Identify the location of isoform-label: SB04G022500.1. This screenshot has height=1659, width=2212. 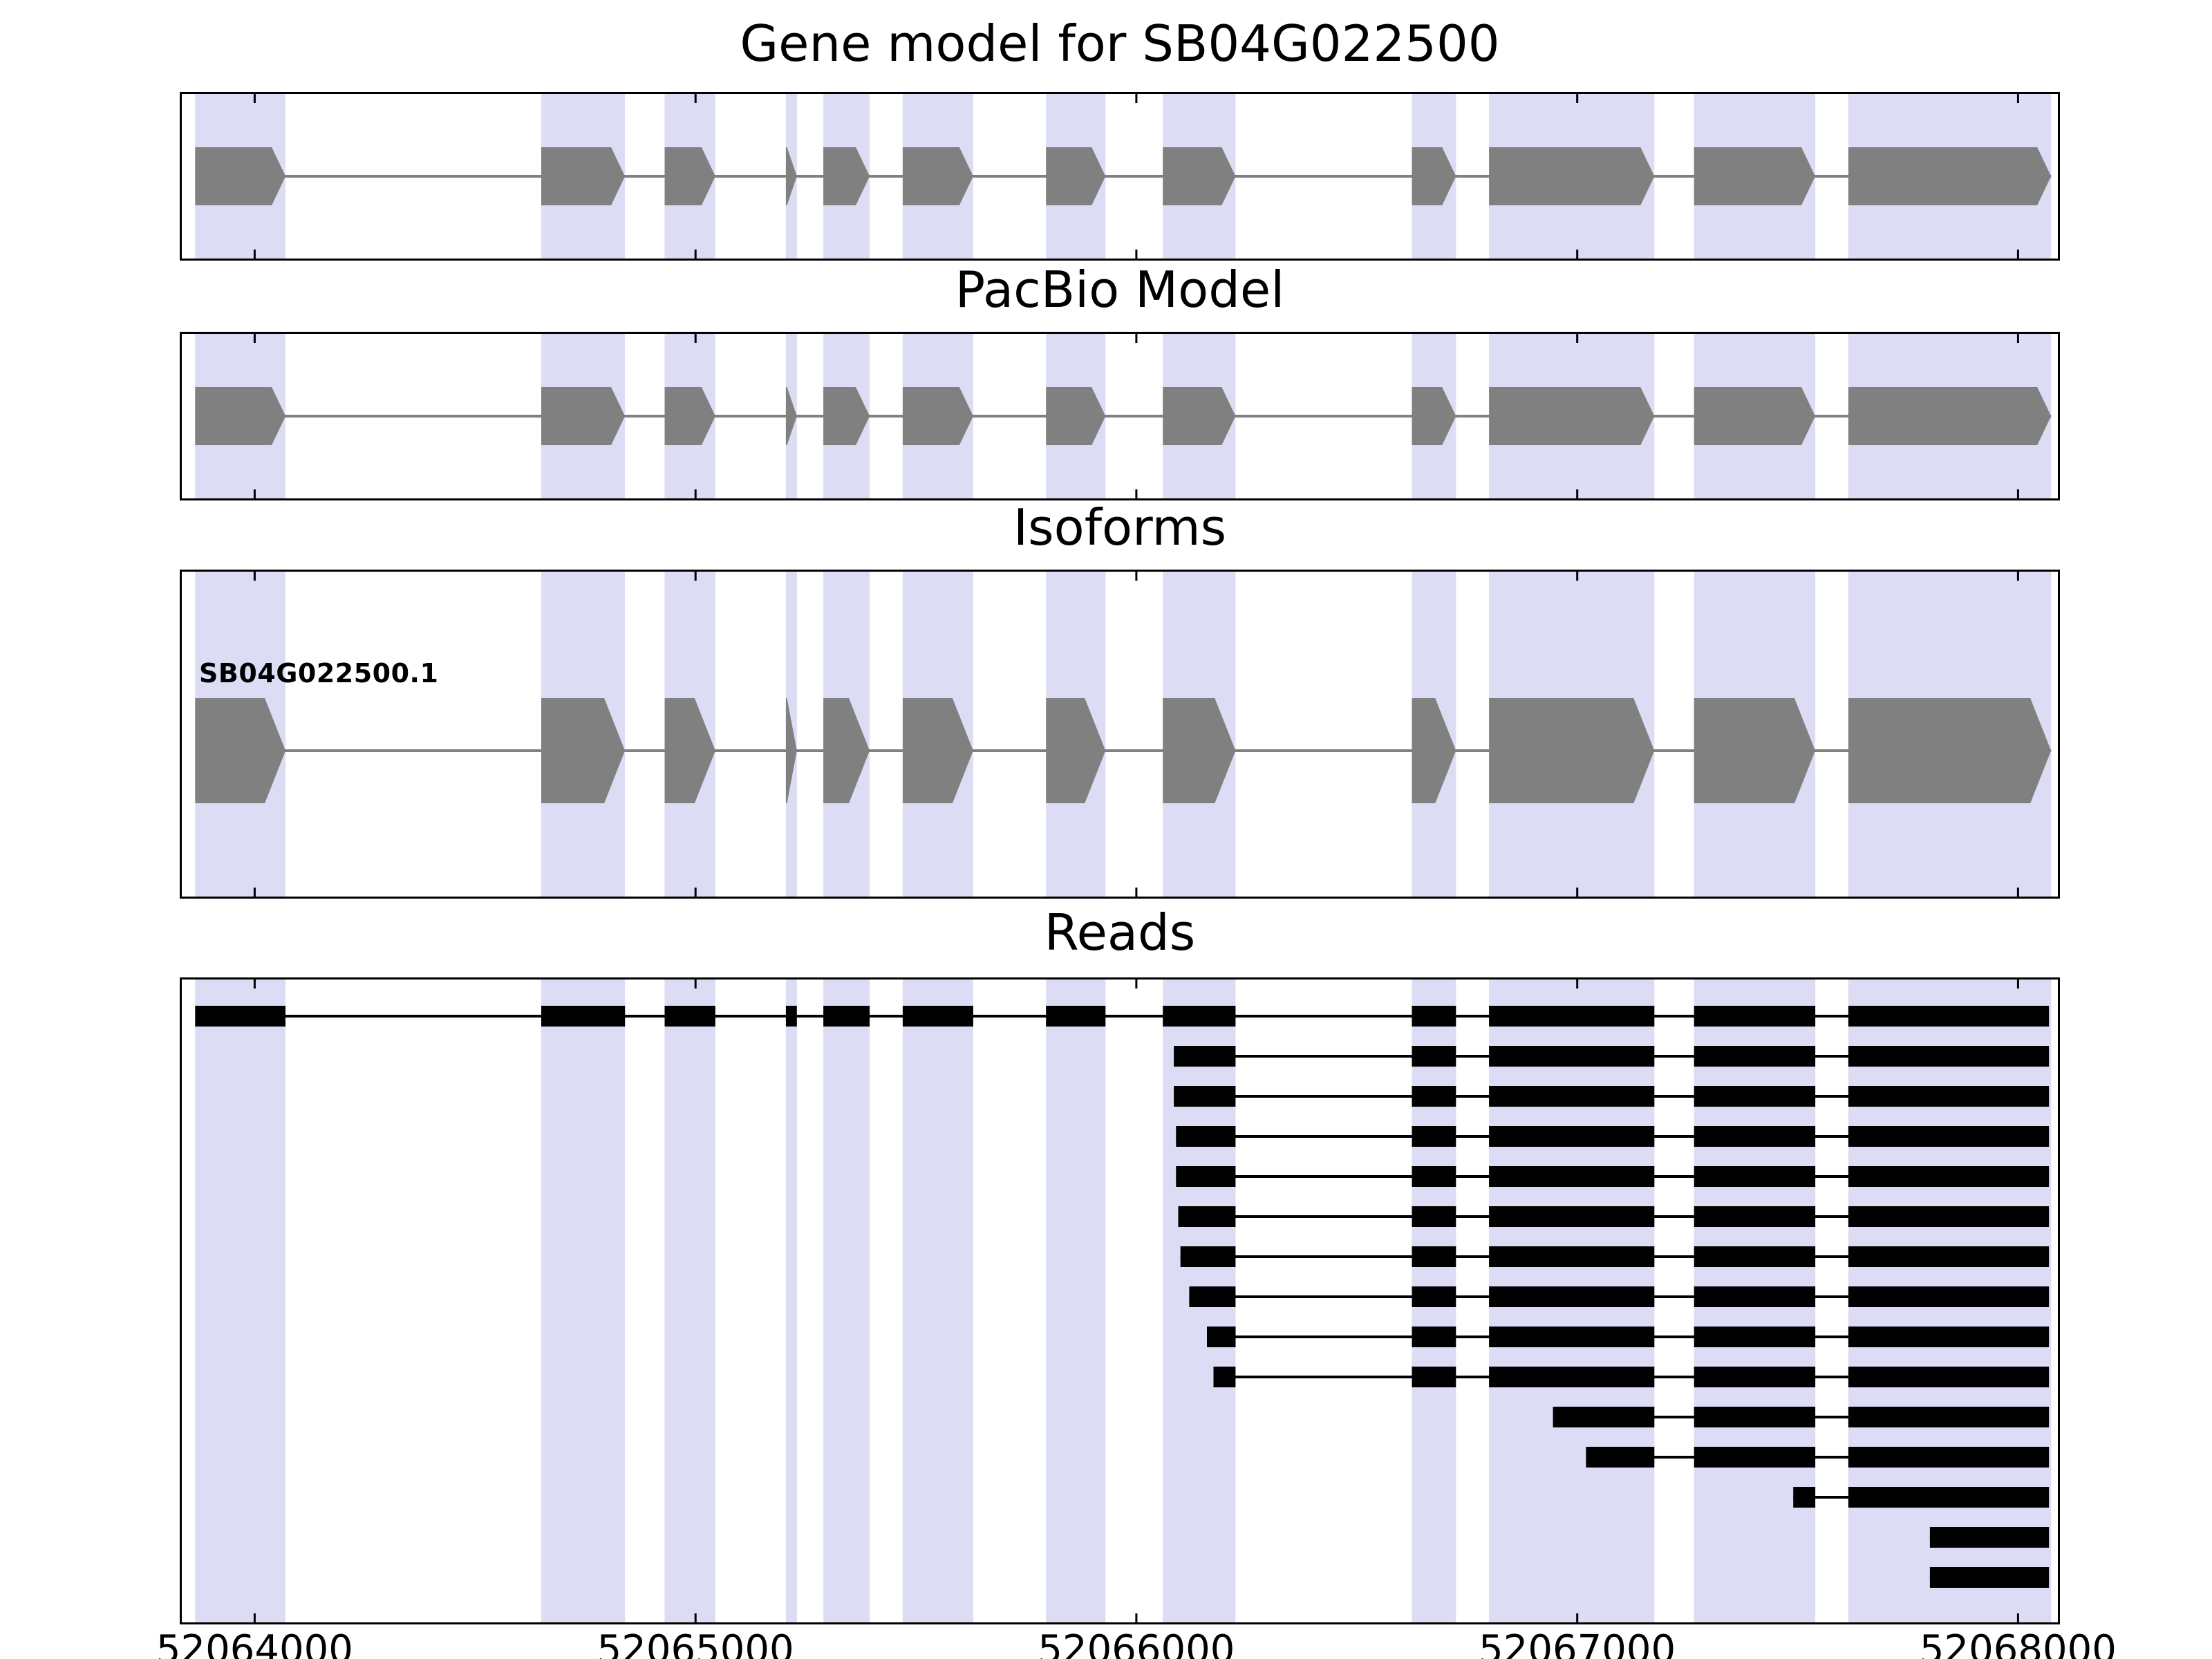
(319, 673).